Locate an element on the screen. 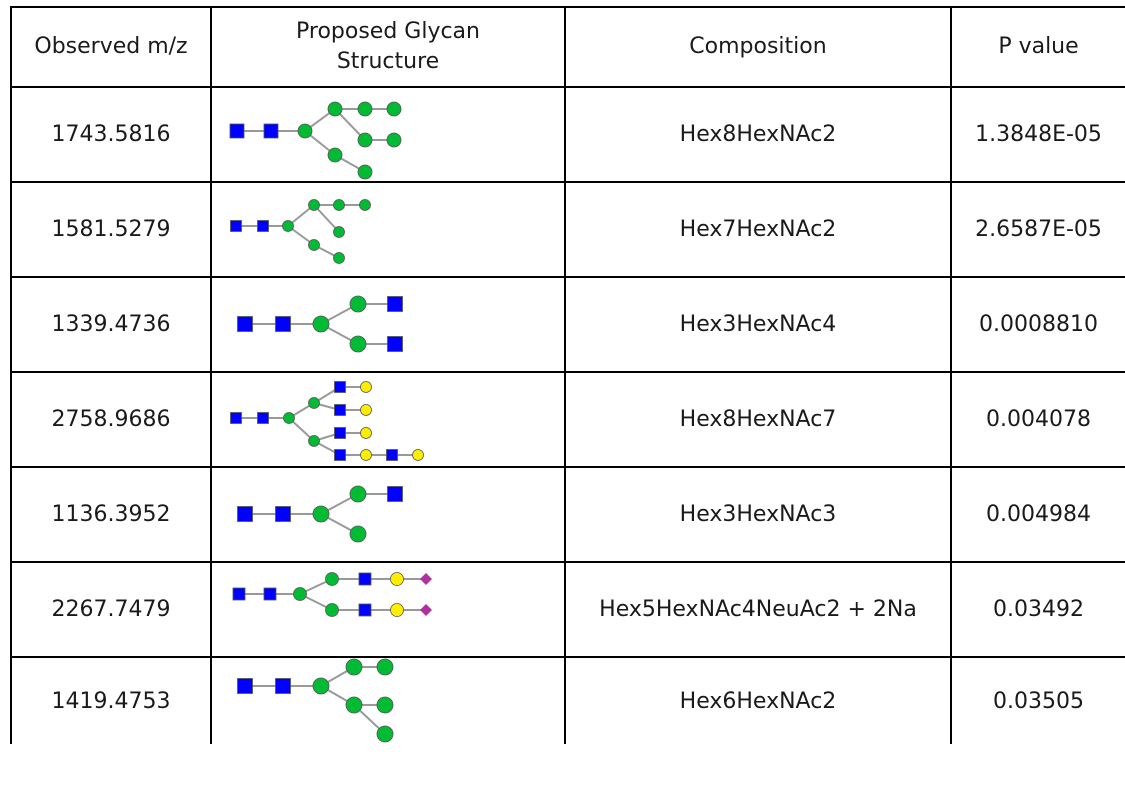 Image resolution: width=1125 pixels, height=802 pixels. header-structure-text: Proposed Glycan Structure is located at coordinates (388, 46).